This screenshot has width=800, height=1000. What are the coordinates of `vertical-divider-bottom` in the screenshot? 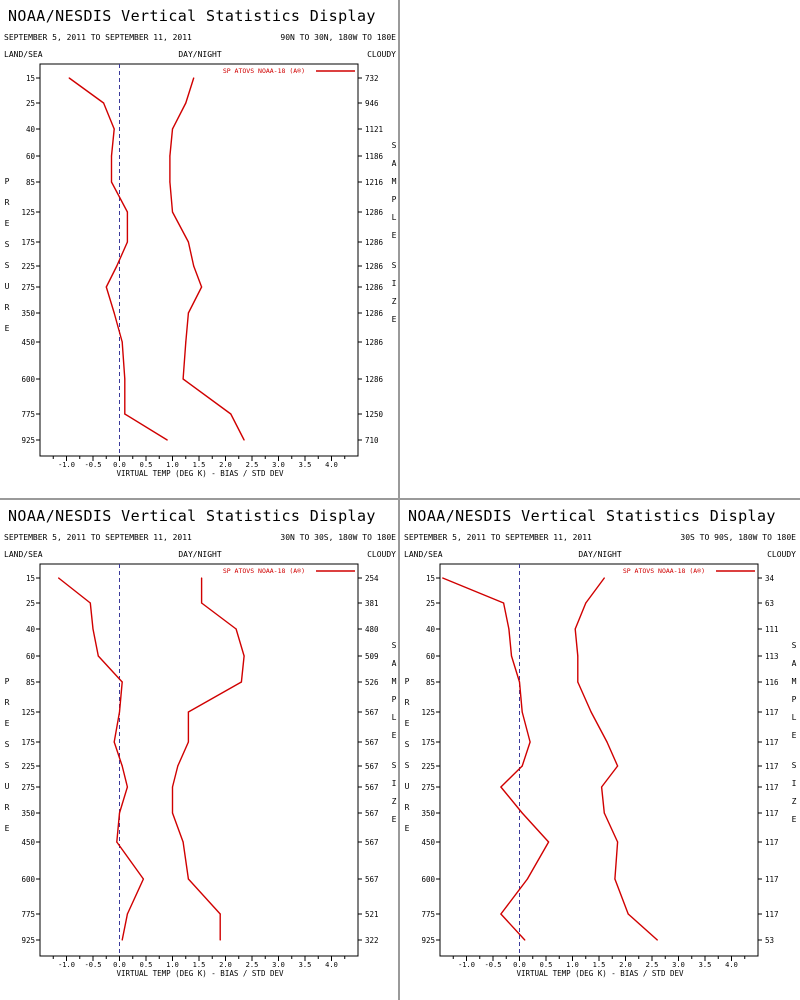 It's located at (399, 750).